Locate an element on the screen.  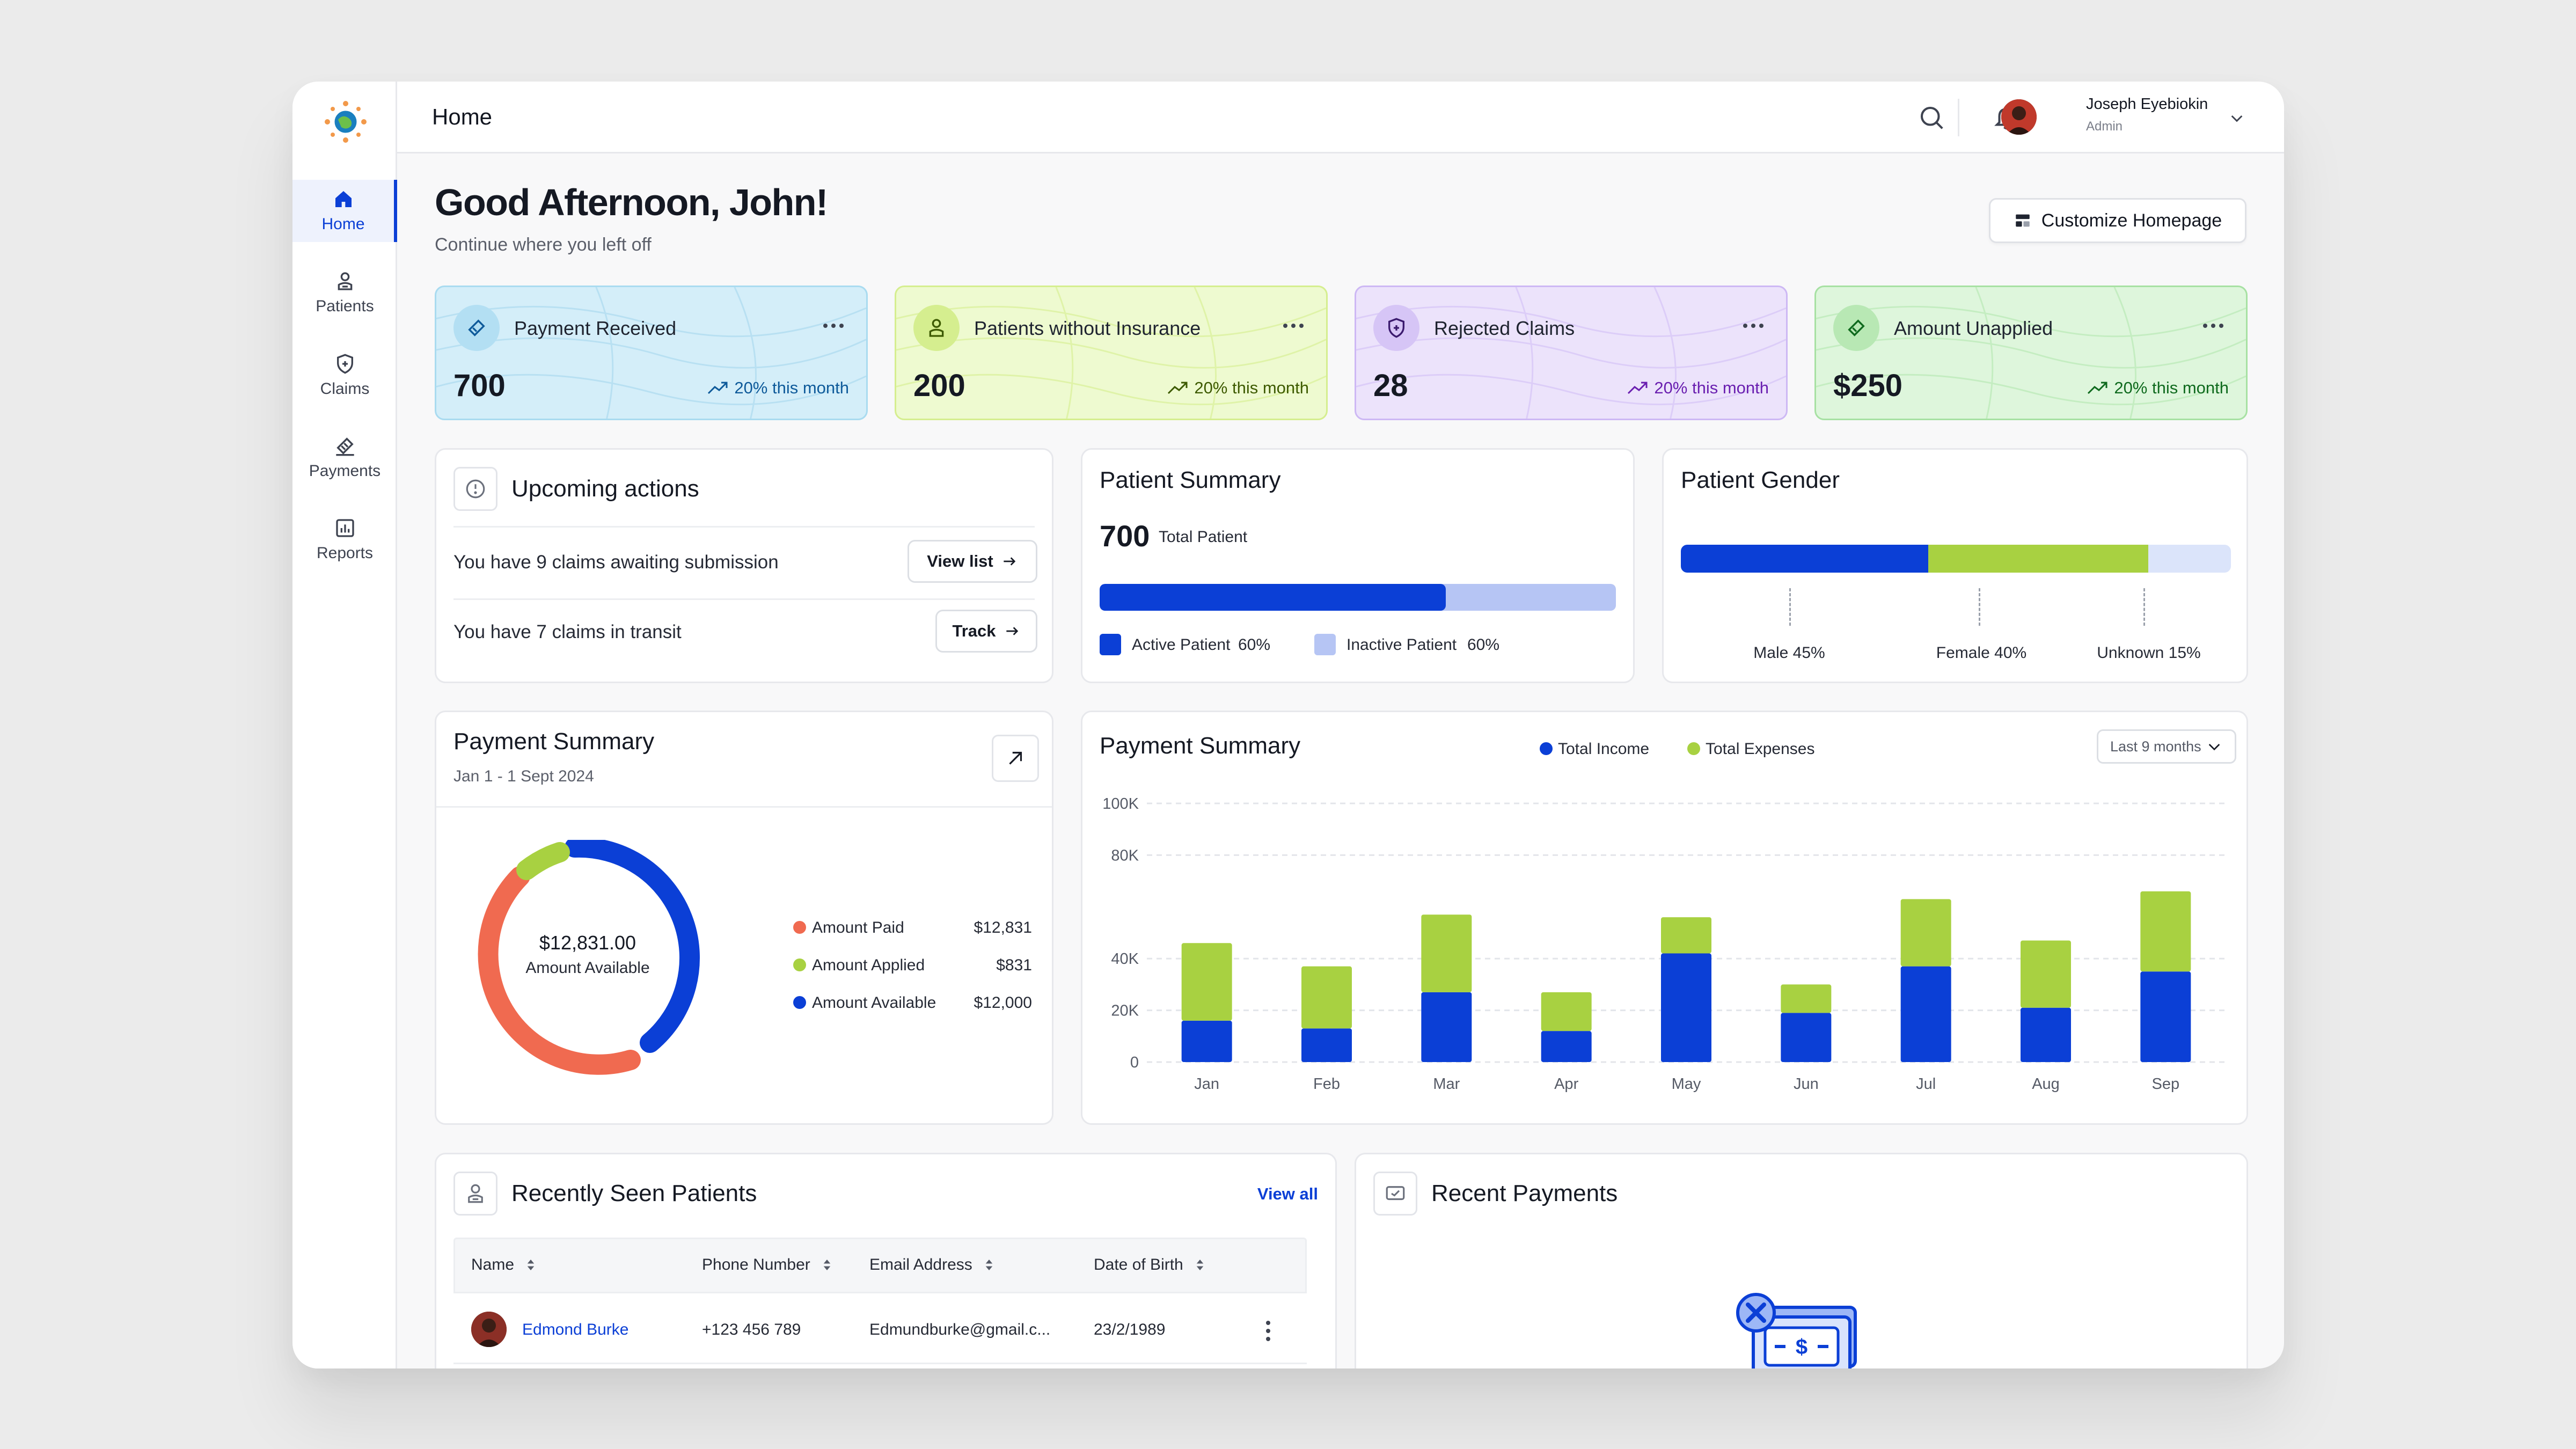
x-tick-label: Jan is located at coordinates (1206, 1084).